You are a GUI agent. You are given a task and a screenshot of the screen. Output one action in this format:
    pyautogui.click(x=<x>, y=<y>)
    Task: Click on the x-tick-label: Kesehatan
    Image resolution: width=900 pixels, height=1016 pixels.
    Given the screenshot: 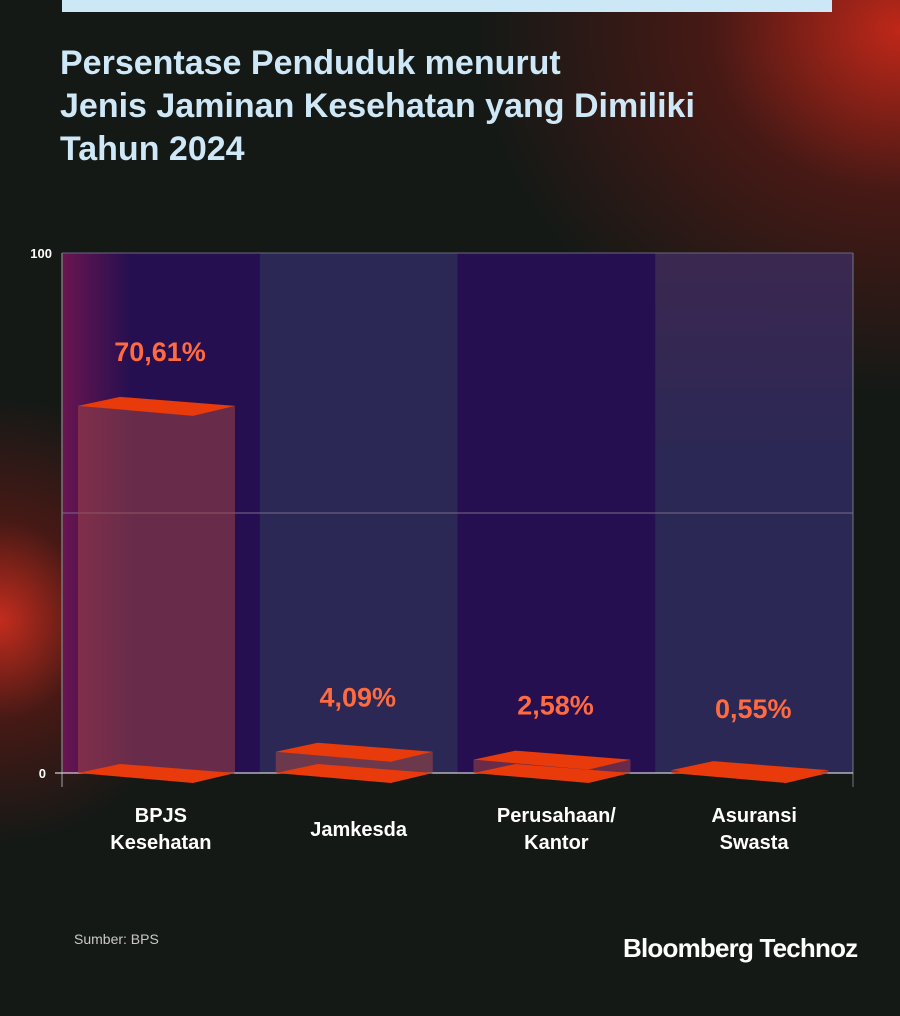 What is the action you would take?
    pyautogui.click(x=160, y=843)
    